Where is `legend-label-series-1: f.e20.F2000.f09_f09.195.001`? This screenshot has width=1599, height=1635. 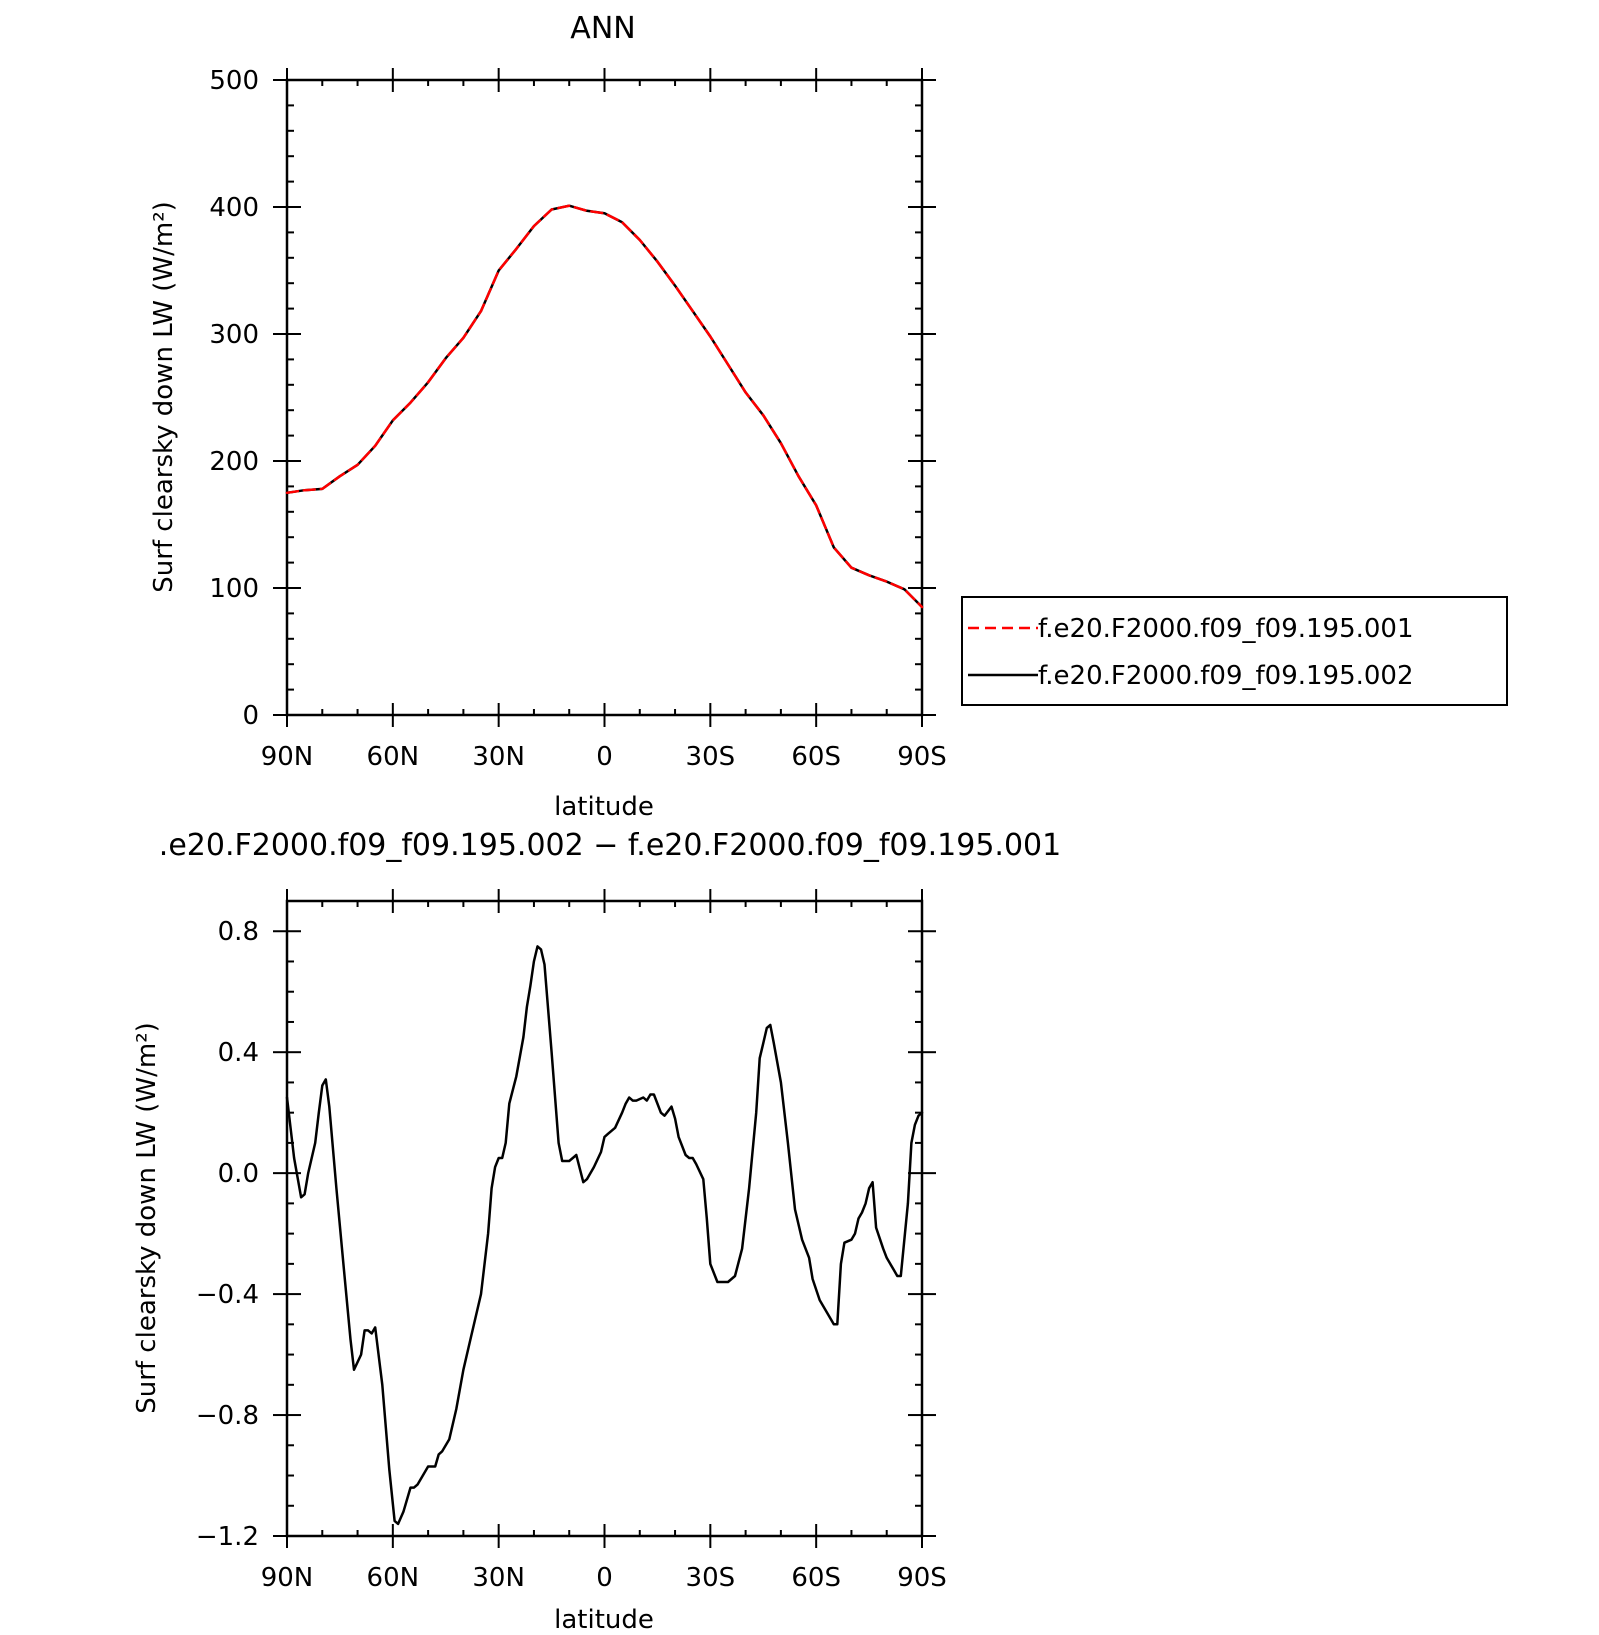 legend-label-series-1: f.e20.F2000.f09_f09.195.001 is located at coordinates (1226, 629).